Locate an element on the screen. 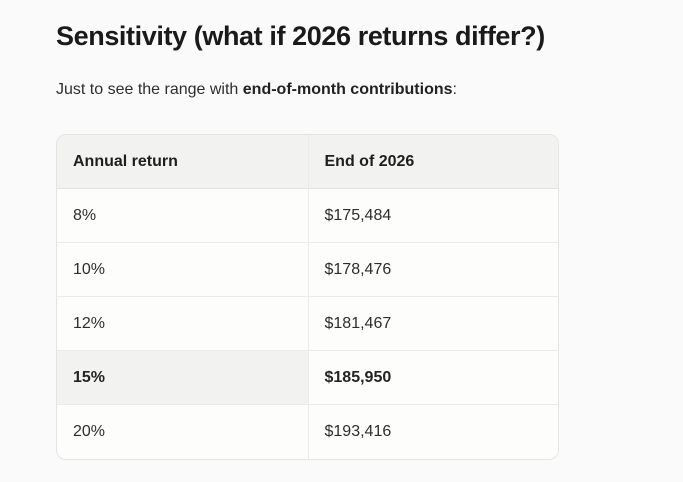  intro-prefix: Just to see the range with is located at coordinates (149, 90).